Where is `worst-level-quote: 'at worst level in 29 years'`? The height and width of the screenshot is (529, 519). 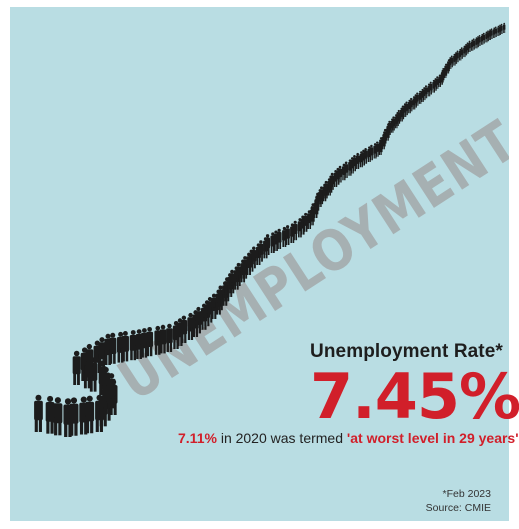
worst-level-quote: 'at worst level in 29 years' is located at coordinates (432, 438).